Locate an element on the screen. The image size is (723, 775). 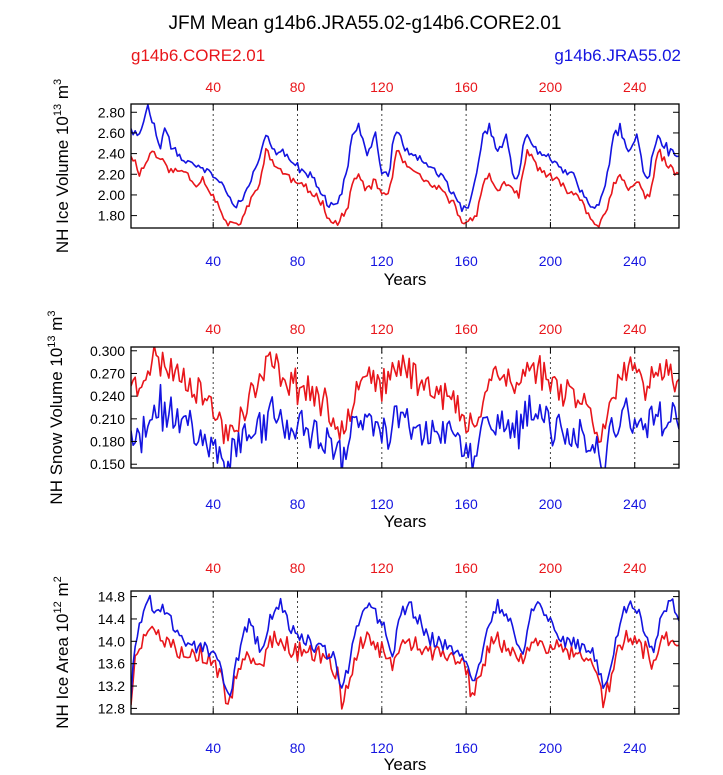
figure-title: JFM Mean g14b6.JRA55.02-g14b6.CORE2.01 is located at coordinates (365, 23).